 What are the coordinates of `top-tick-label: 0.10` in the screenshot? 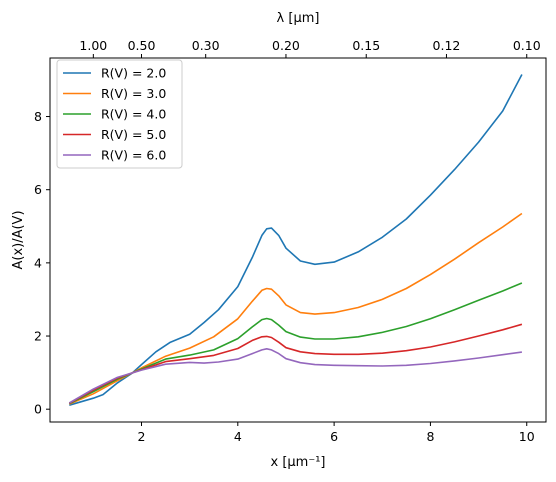 It's located at (527, 45).